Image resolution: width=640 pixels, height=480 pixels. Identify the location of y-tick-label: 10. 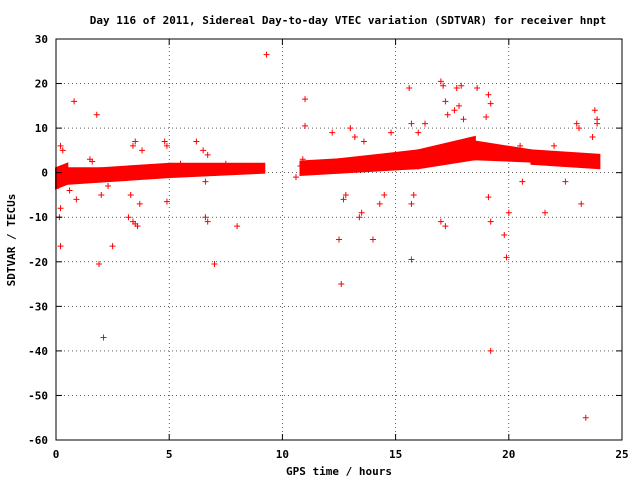
(41, 128).